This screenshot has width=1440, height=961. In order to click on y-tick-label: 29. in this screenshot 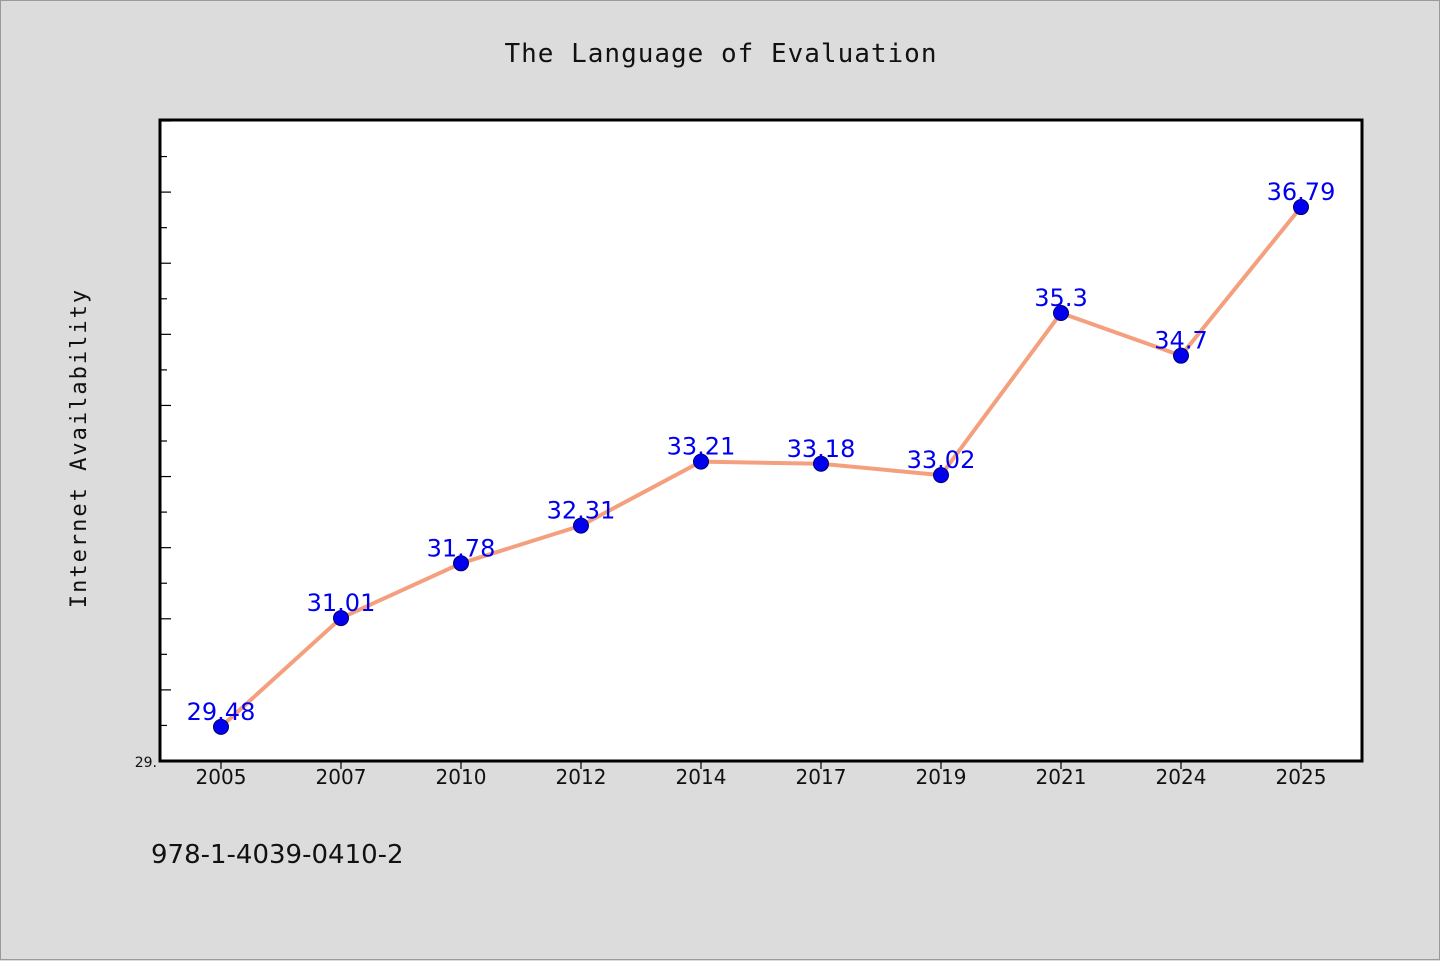, I will do `click(146, 763)`.